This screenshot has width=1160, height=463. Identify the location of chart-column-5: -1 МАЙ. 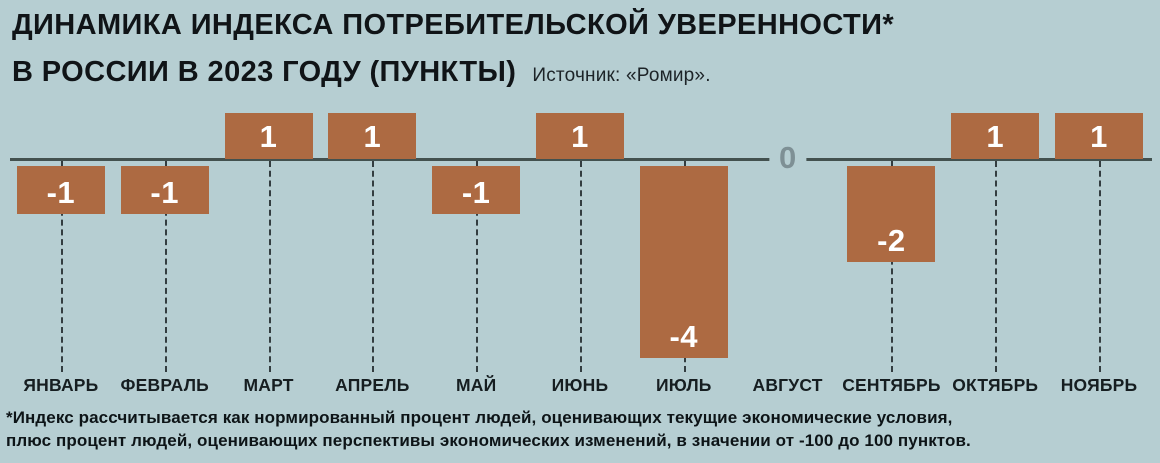
(476, 231).